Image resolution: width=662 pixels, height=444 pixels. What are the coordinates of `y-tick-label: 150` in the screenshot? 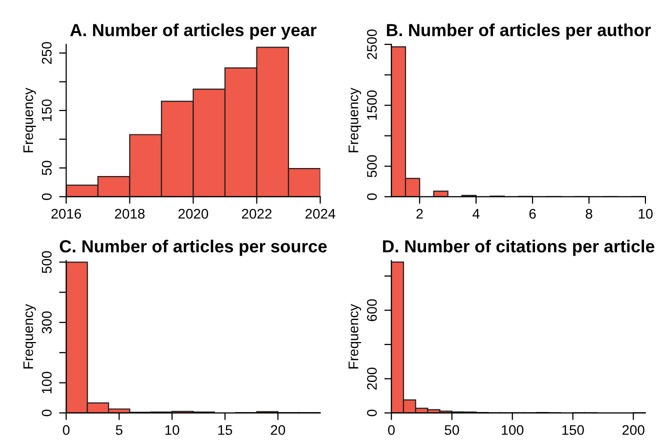 It's located at (47, 110).